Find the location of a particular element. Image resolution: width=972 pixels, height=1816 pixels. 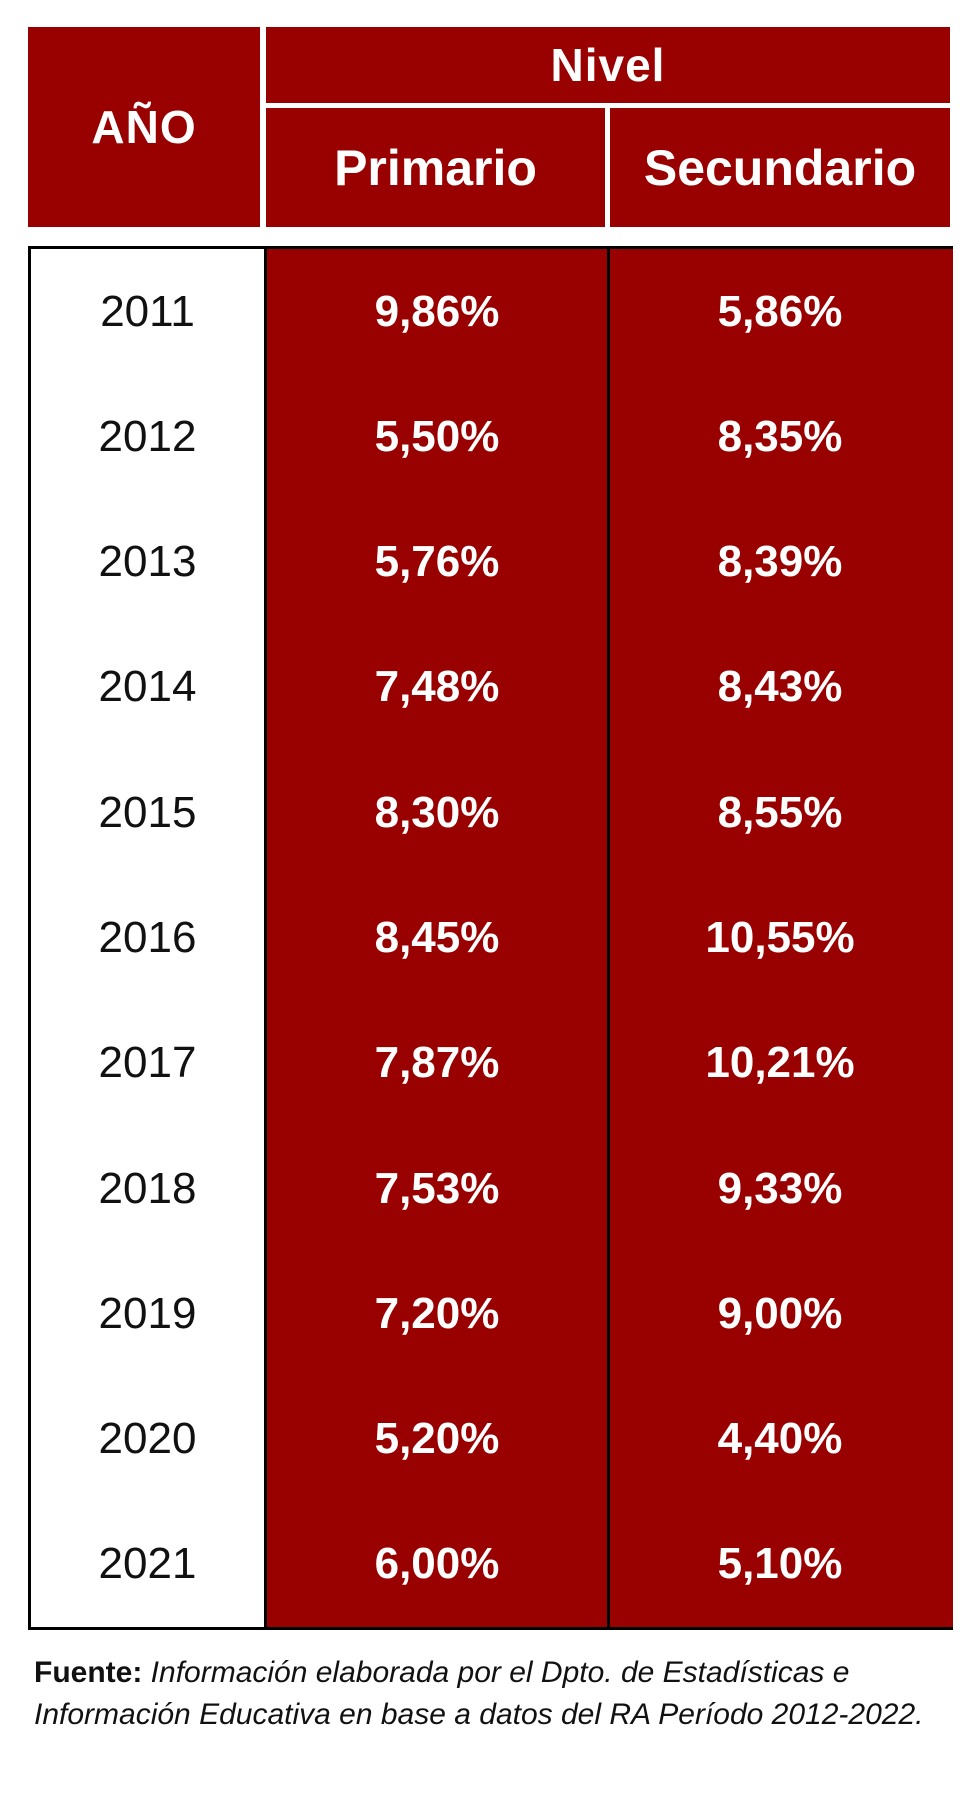

table-row: 2018 7,53% 9,33% is located at coordinates (490, 1188).